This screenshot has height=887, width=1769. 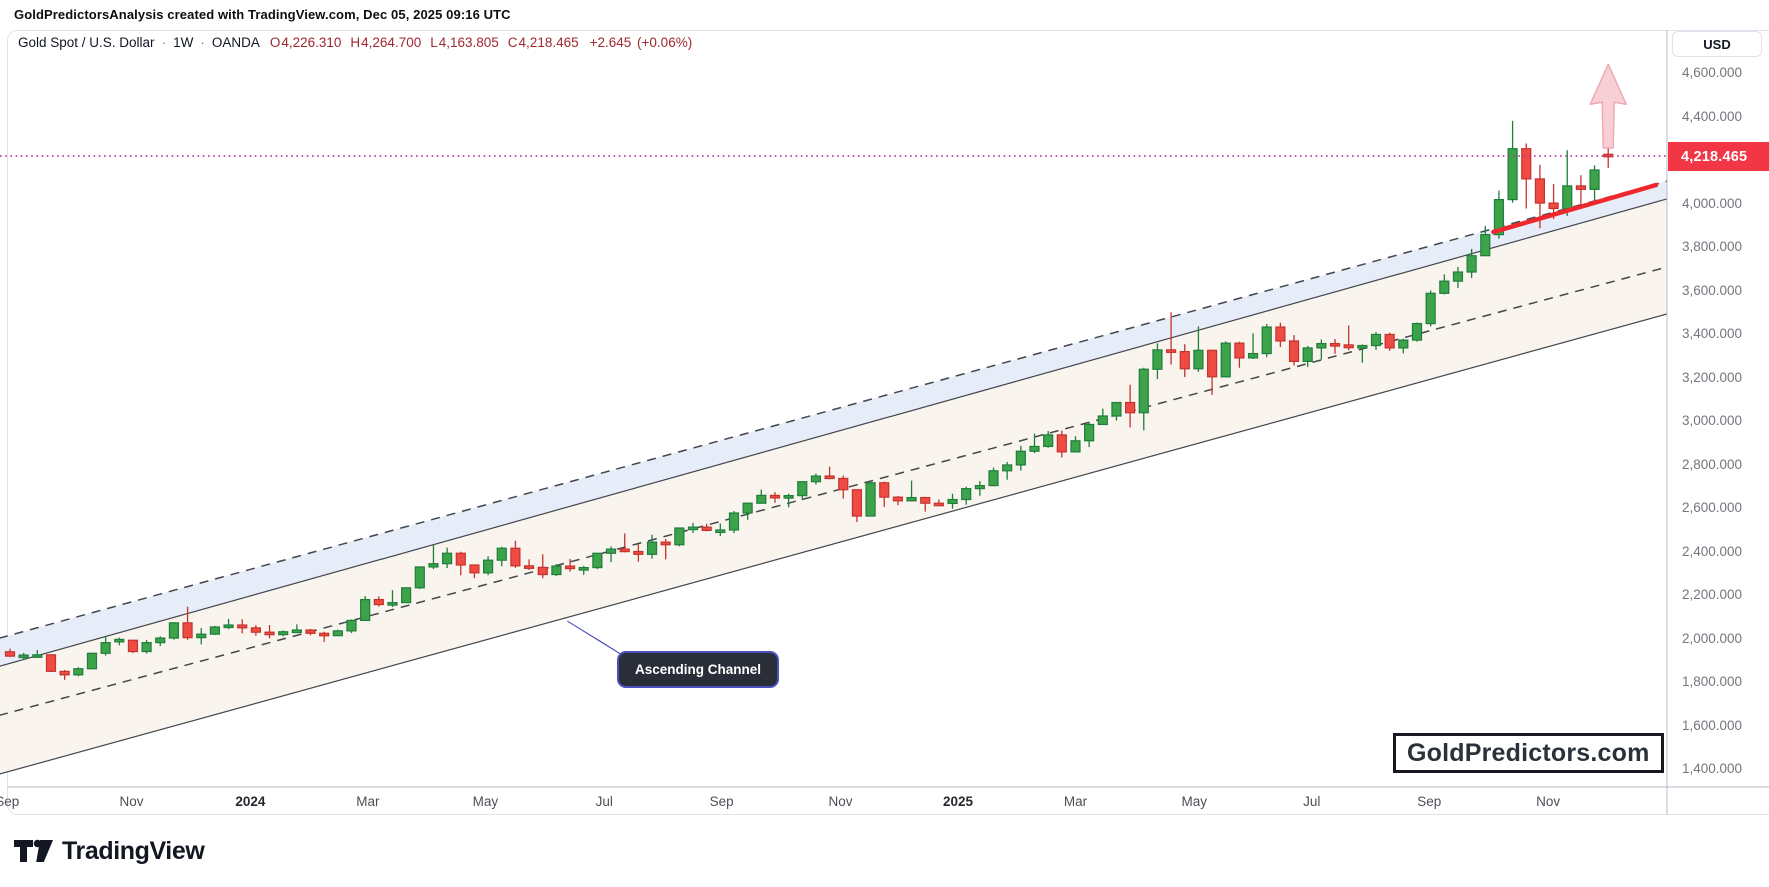 What do you see at coordinates (250, 801) in the screenshot?
I see `time-tick-label: 2024` at bounding box center [250, 801].